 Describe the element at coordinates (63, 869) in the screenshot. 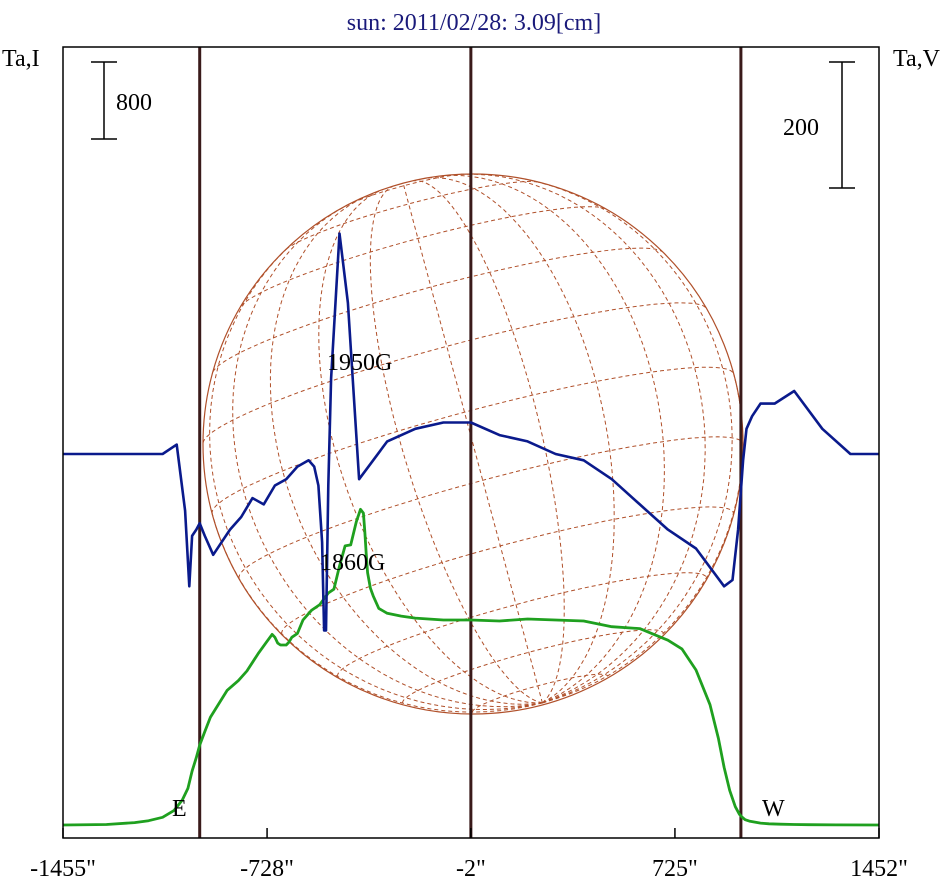

I see `x-tick-label-0: -1455"` at that location.